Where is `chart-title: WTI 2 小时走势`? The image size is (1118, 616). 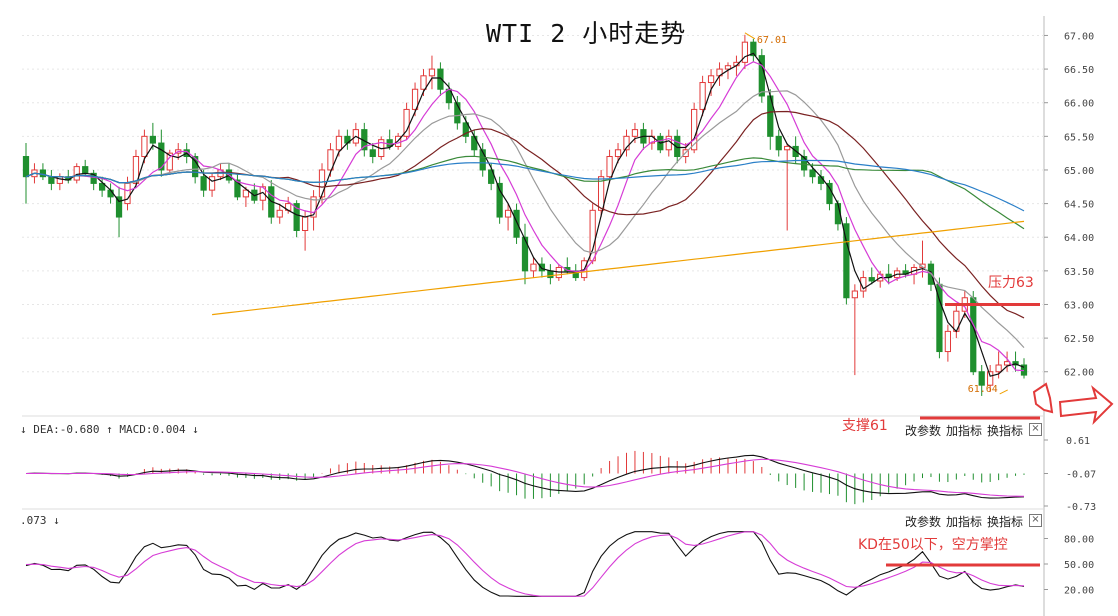
chart-title: WTI 2 小时走势 is located at coordinates (586, 33).